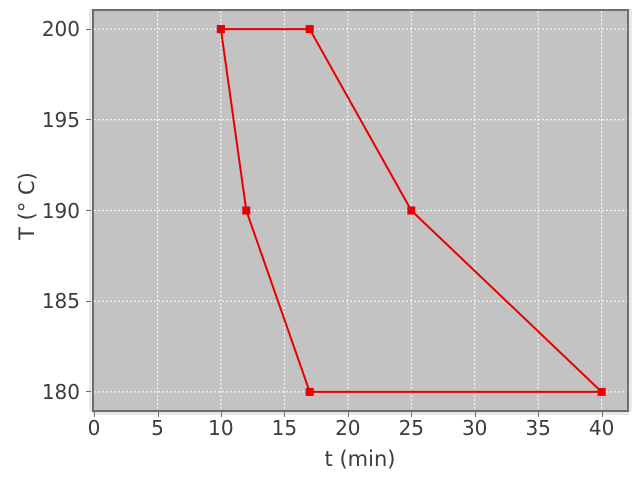 Image resolution: width=640 pixels, height=480 pixels. I want to click on x-tick-label: 0, so click(94, 428).